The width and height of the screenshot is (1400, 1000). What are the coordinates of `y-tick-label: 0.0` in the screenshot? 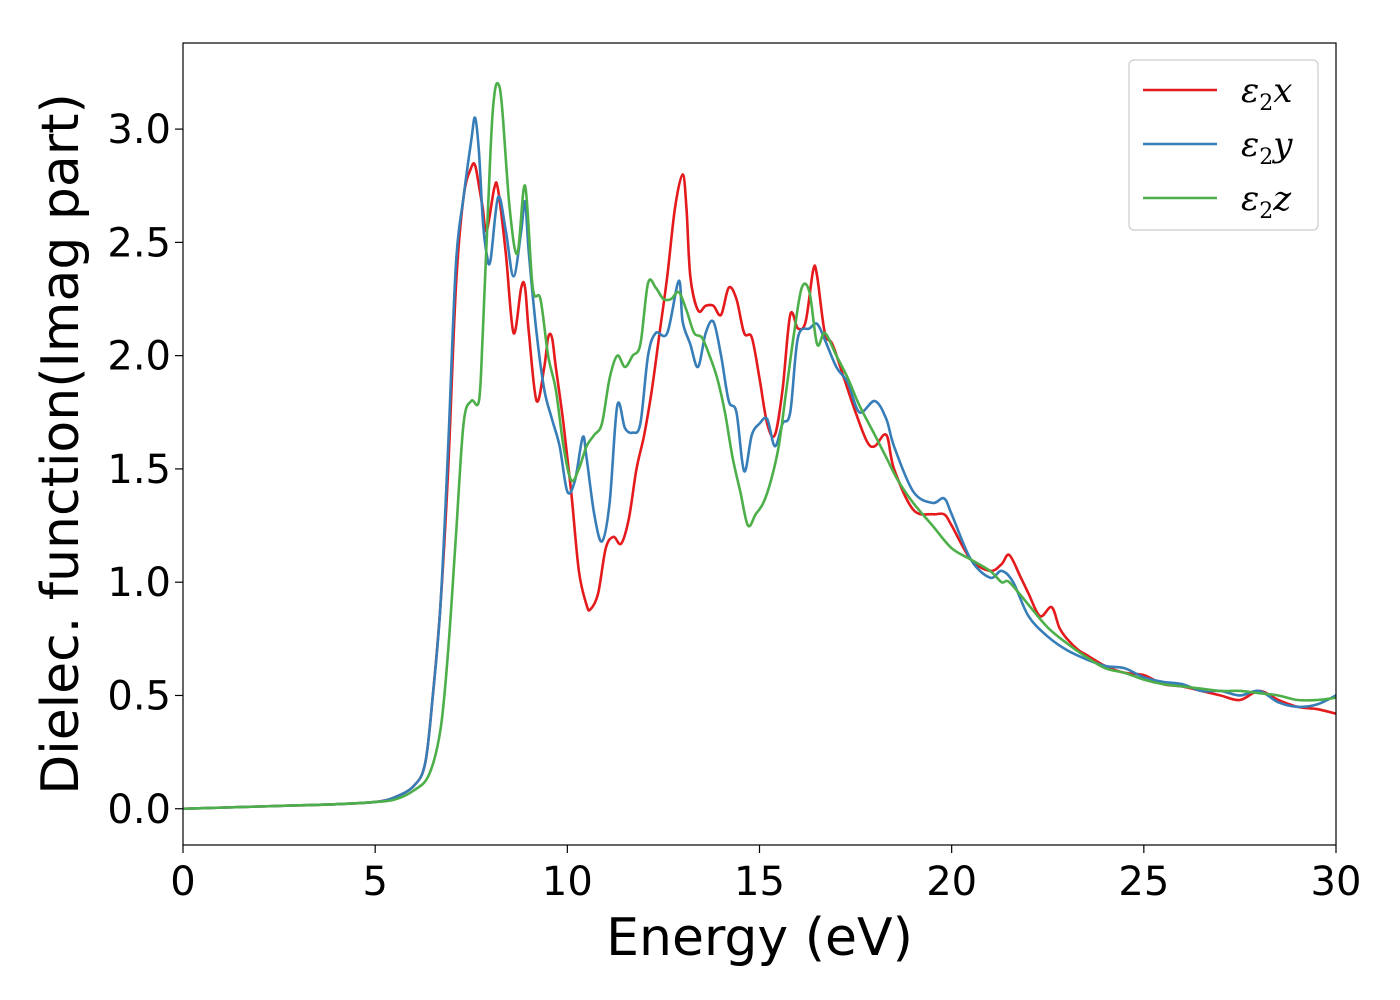 It's located at (139, 810).